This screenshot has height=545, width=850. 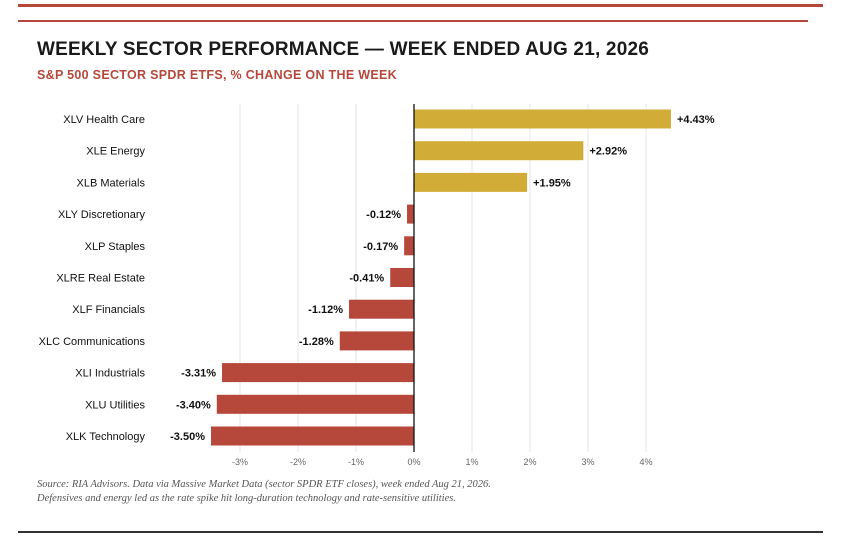 What do you see at coordinates (356, 462) in the screenshot?
I see `x-tick-label: -1%` at bounding box center [356, 462].